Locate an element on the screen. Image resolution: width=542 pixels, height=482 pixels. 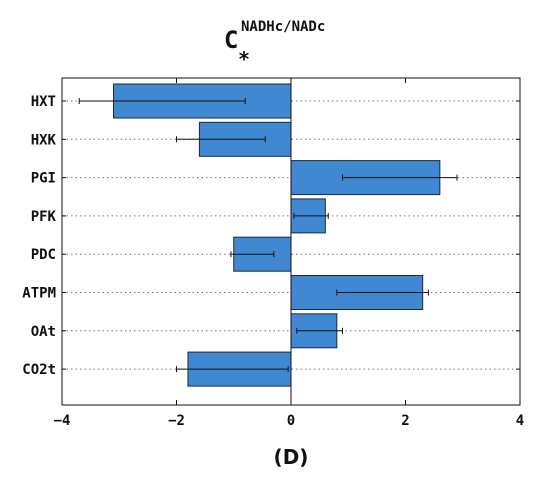
x-tick-label: −4 is located at coordinates (62, 421).